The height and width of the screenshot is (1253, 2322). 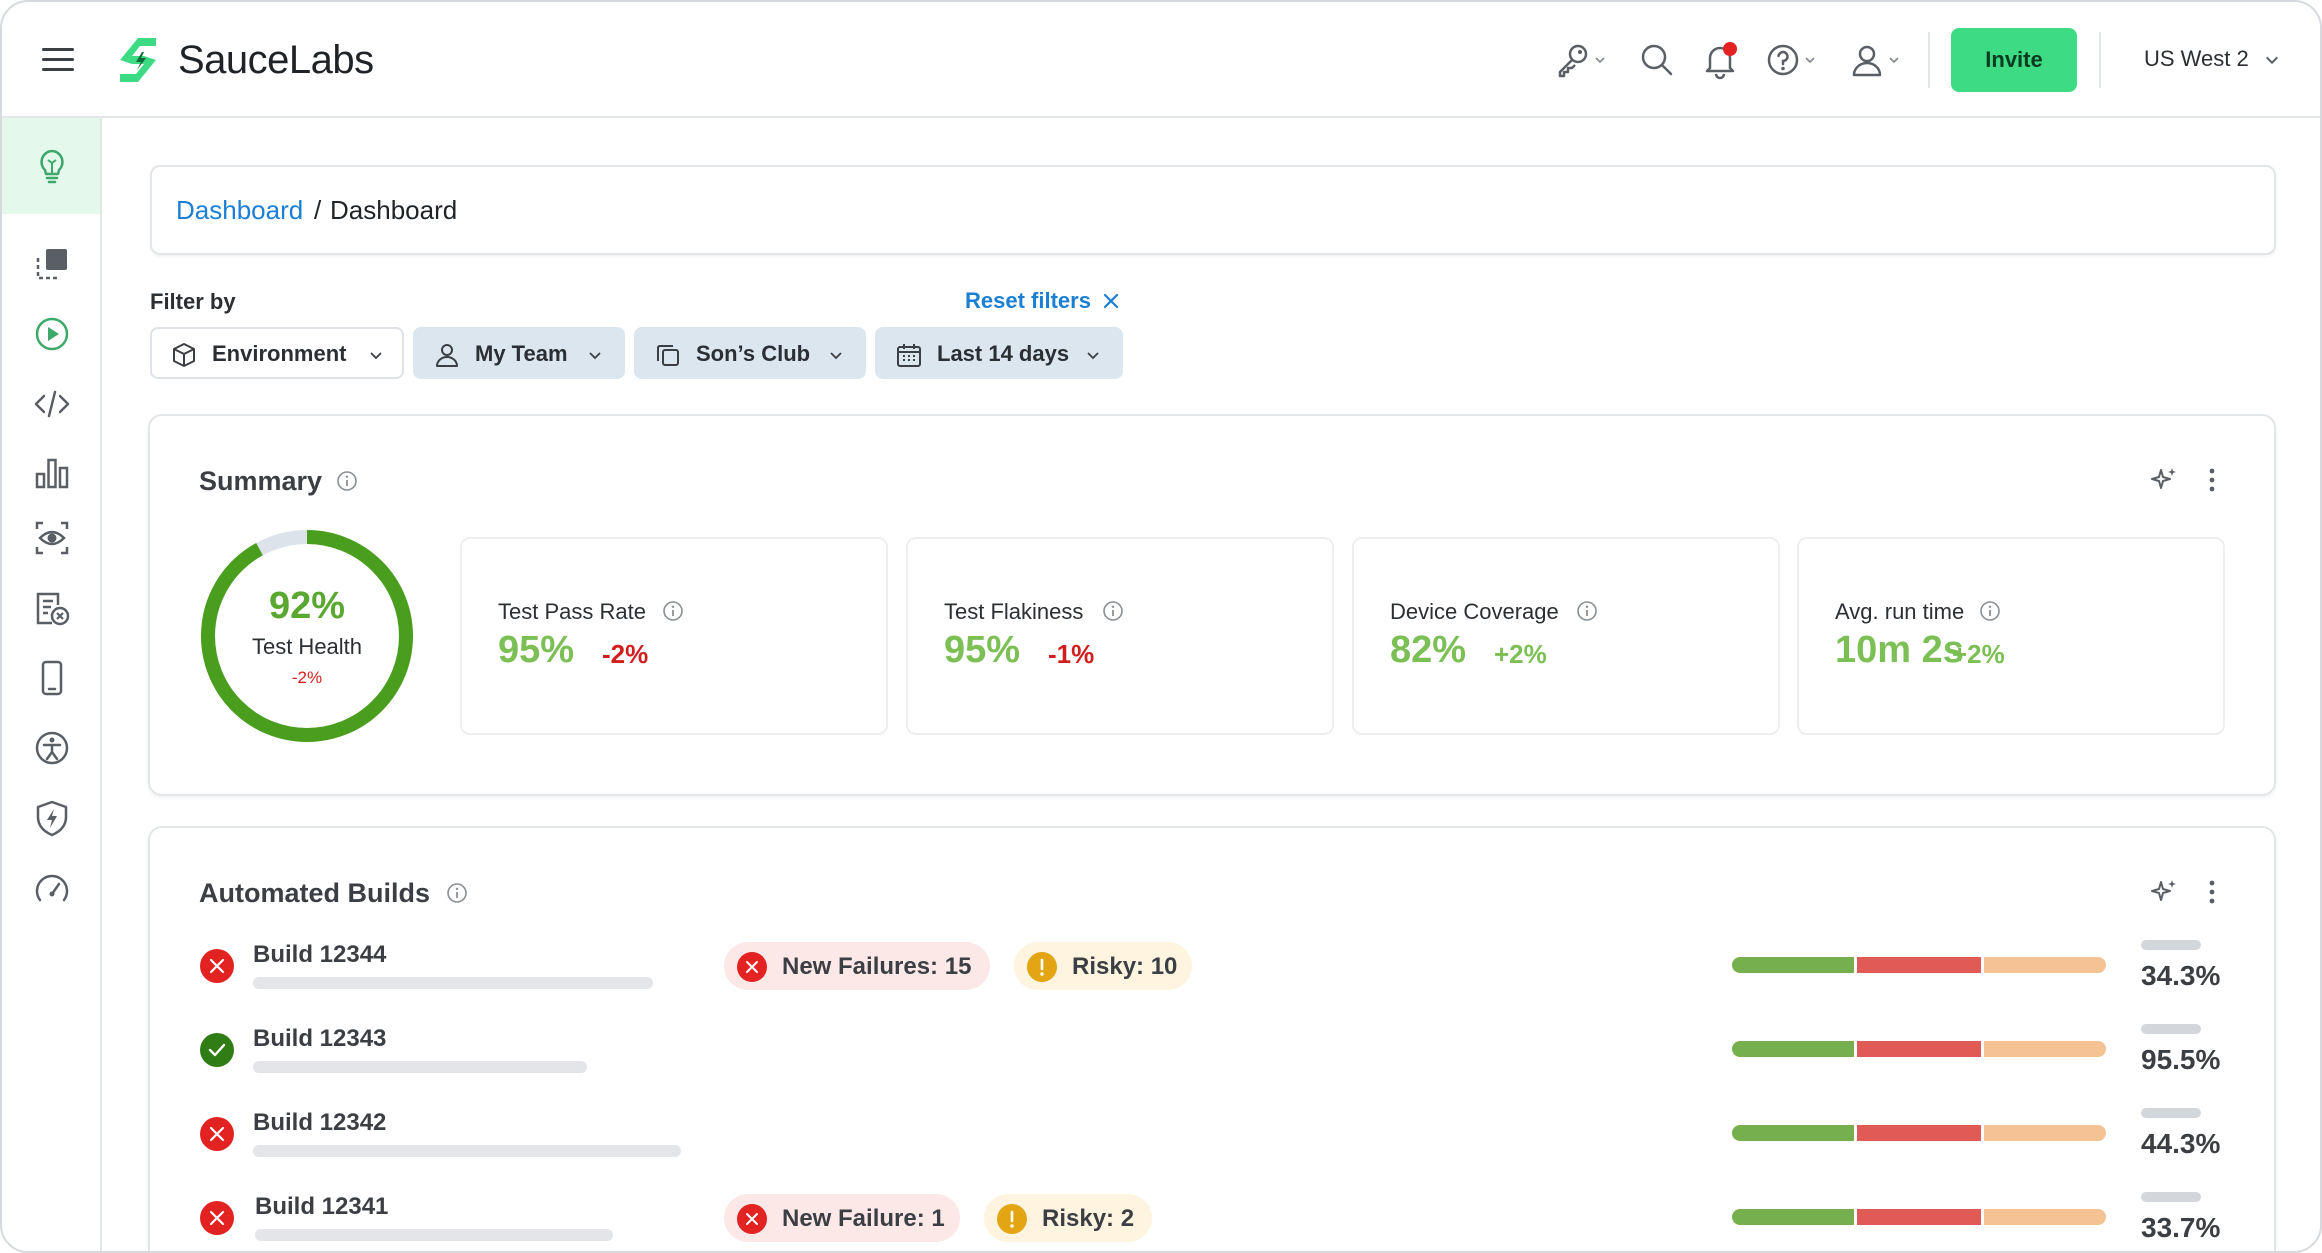 I want to click on test-health-arc, so click(x=307, y=636).